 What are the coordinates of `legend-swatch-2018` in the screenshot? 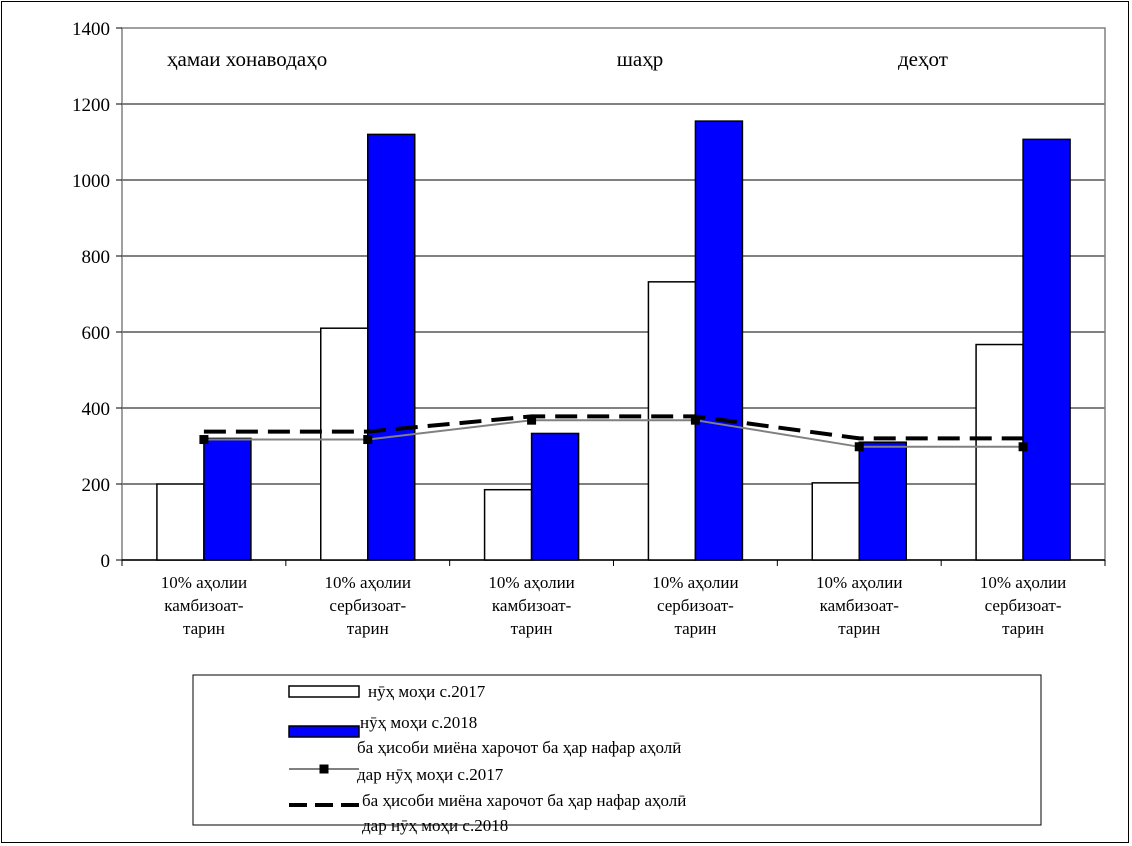 It's located at (324, 731).